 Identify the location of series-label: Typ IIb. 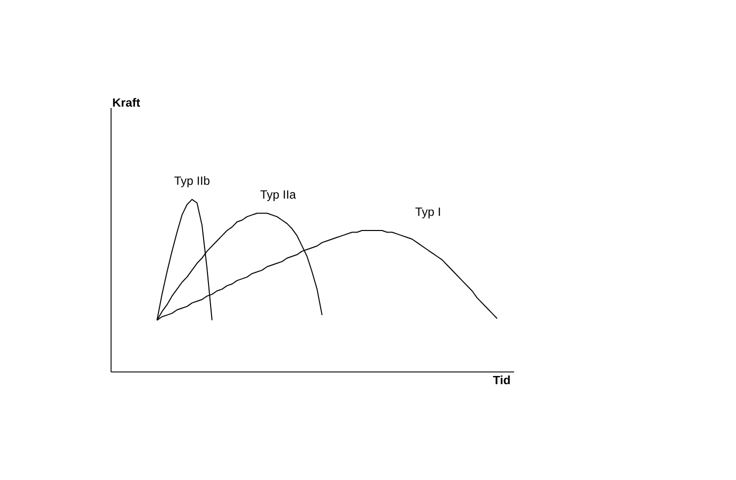
(192, 182).